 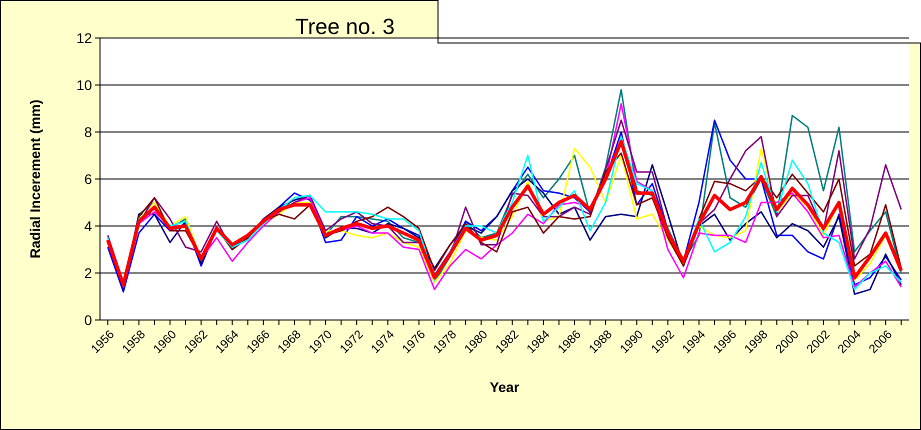 What do you see at coordinates (345, 26) in the screenshot?
I see `chart-title: Tree no. 3` at bounding box center [345, 26].